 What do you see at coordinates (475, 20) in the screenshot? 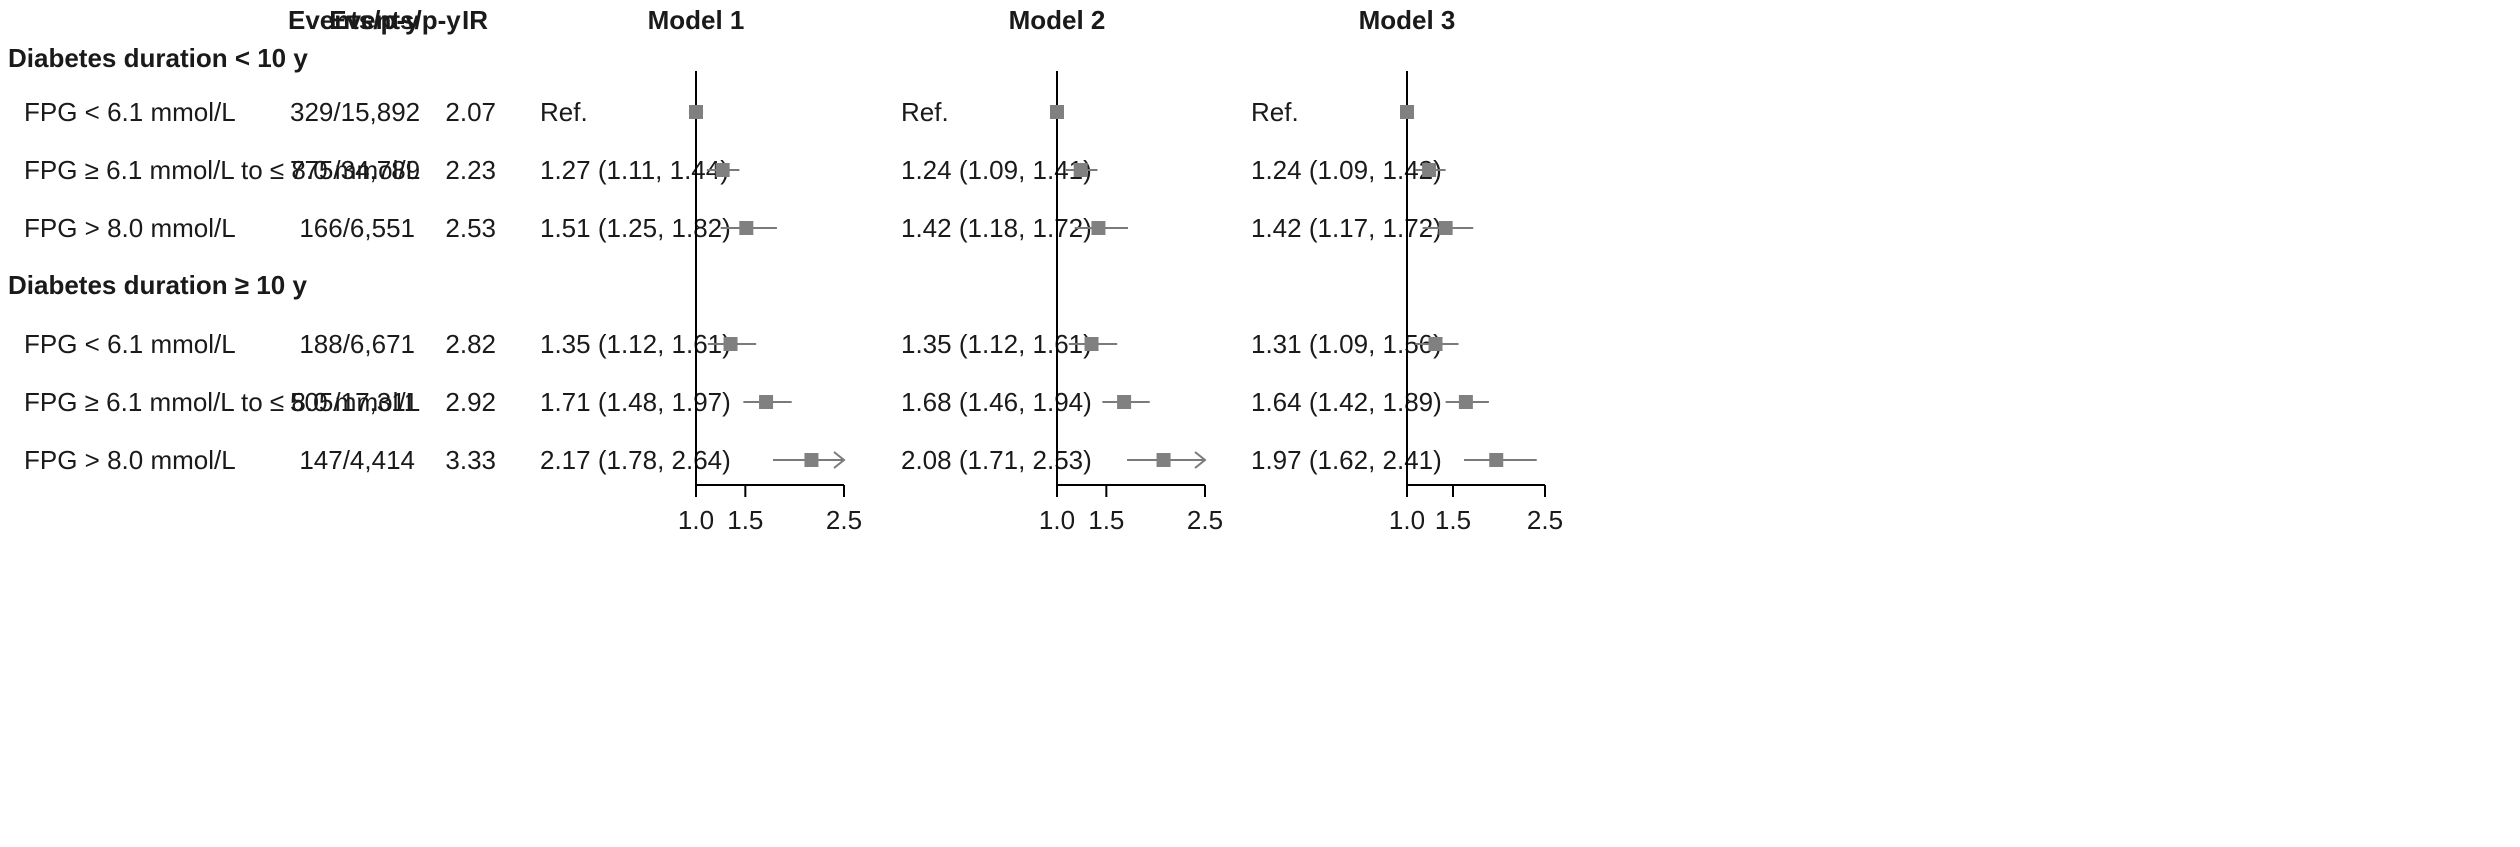
I see `header-ir: IR` at bounding box center [475, 20].